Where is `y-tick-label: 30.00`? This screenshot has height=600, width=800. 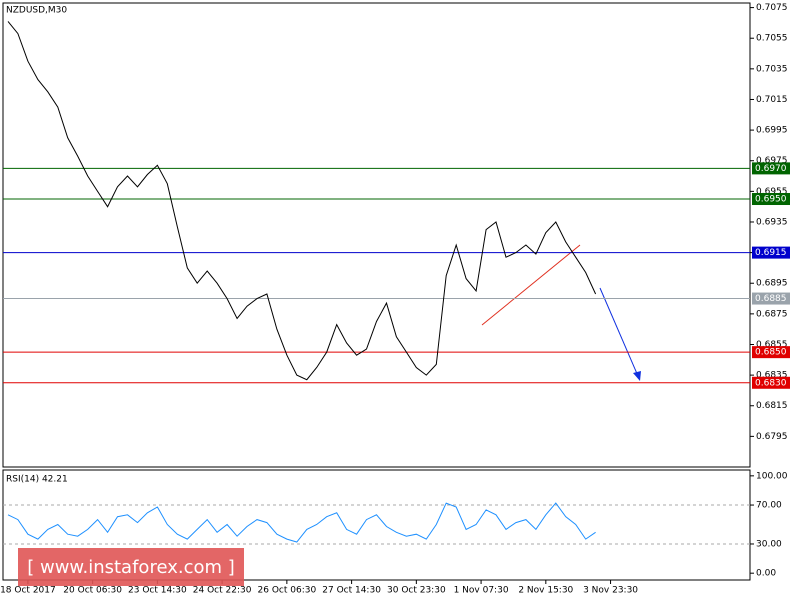 y-tick-label: 30.00 is located at coordinates (769, 544).